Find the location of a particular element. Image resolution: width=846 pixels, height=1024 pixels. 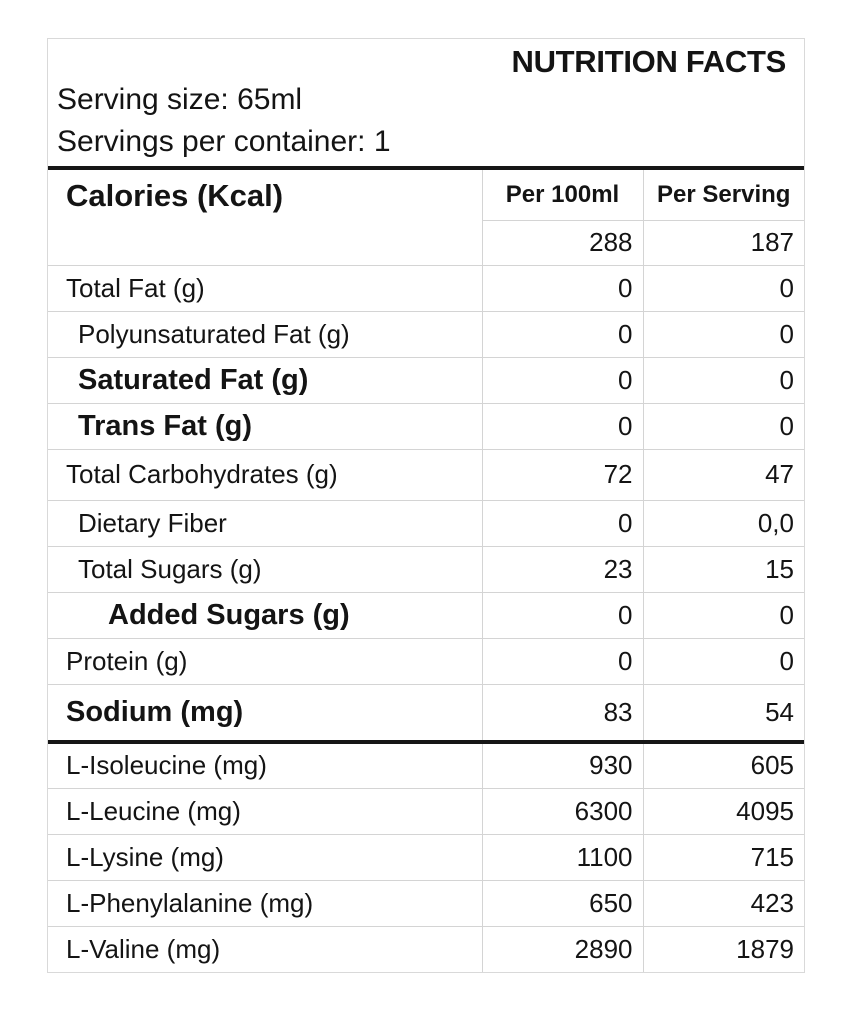

value-per-100ml: 6300 is located at coordinates (562, 811).